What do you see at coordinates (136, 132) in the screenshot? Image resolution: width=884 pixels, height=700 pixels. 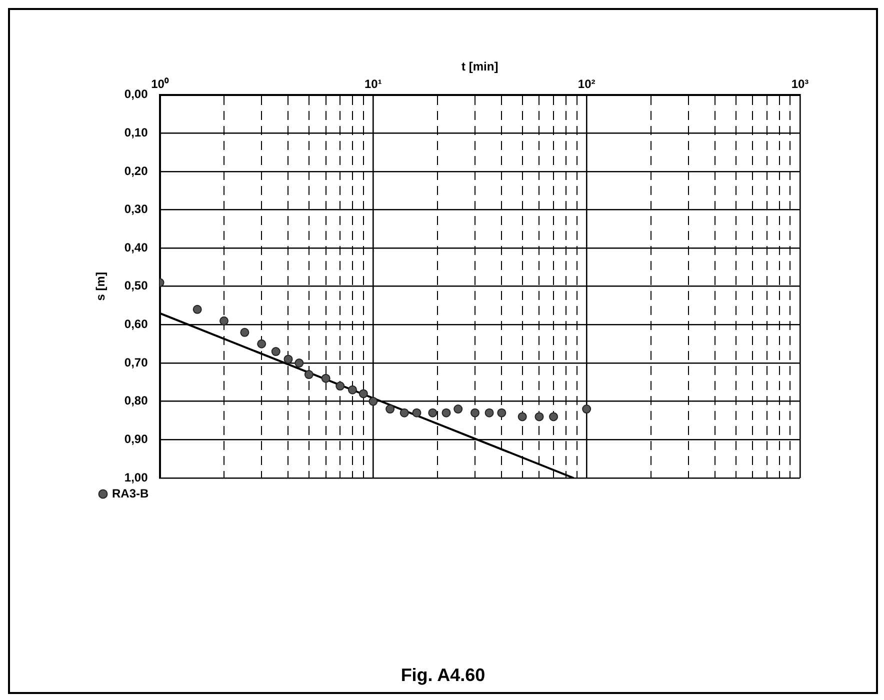 I see `y-tick-label: 0,10` at bounding box center [136, 132].